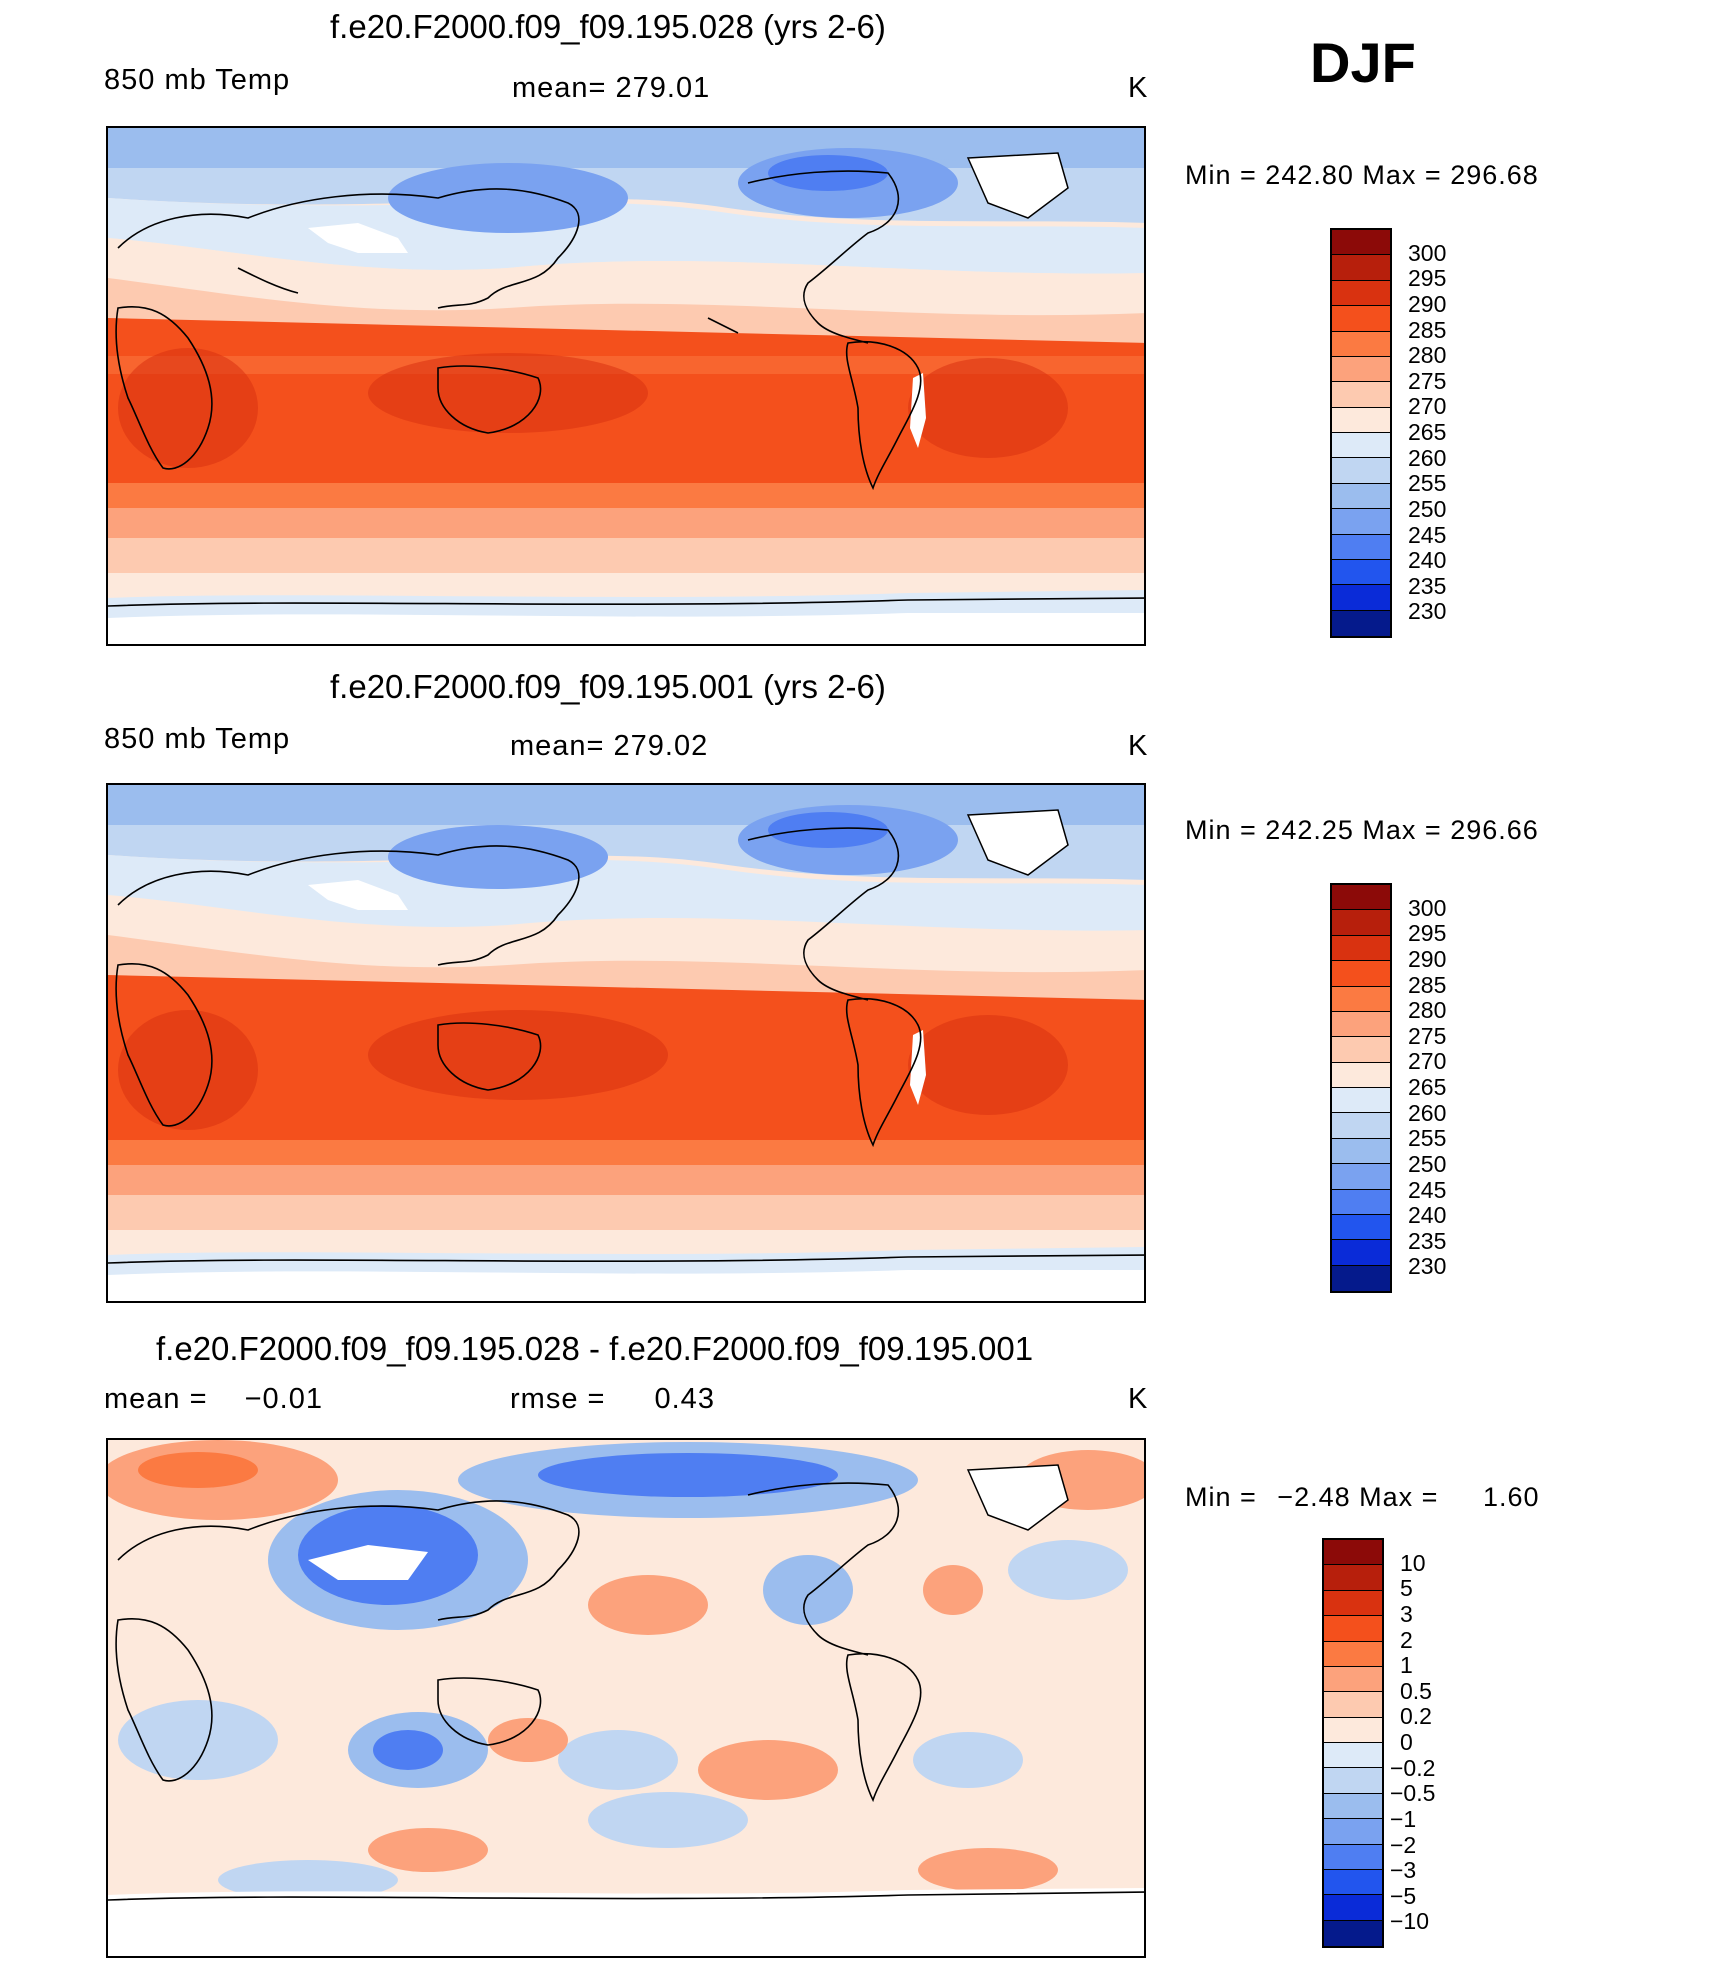  Describe the element at coordinates (661, 746) in the screenshot. I see `mean-value: 279.02` at that location.